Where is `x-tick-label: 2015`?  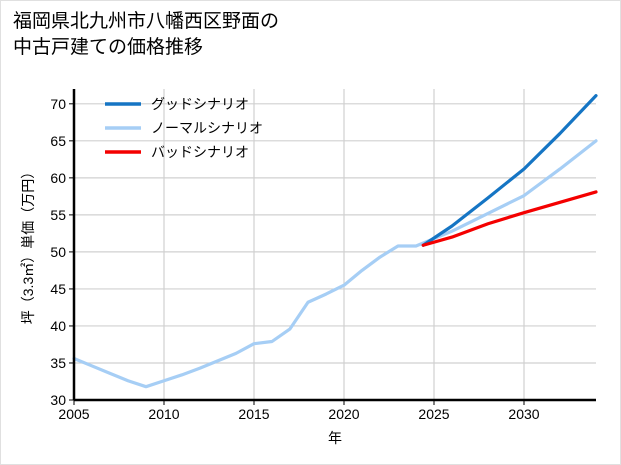 x-tick-label: 2015 is located at coordinates (253, 414).